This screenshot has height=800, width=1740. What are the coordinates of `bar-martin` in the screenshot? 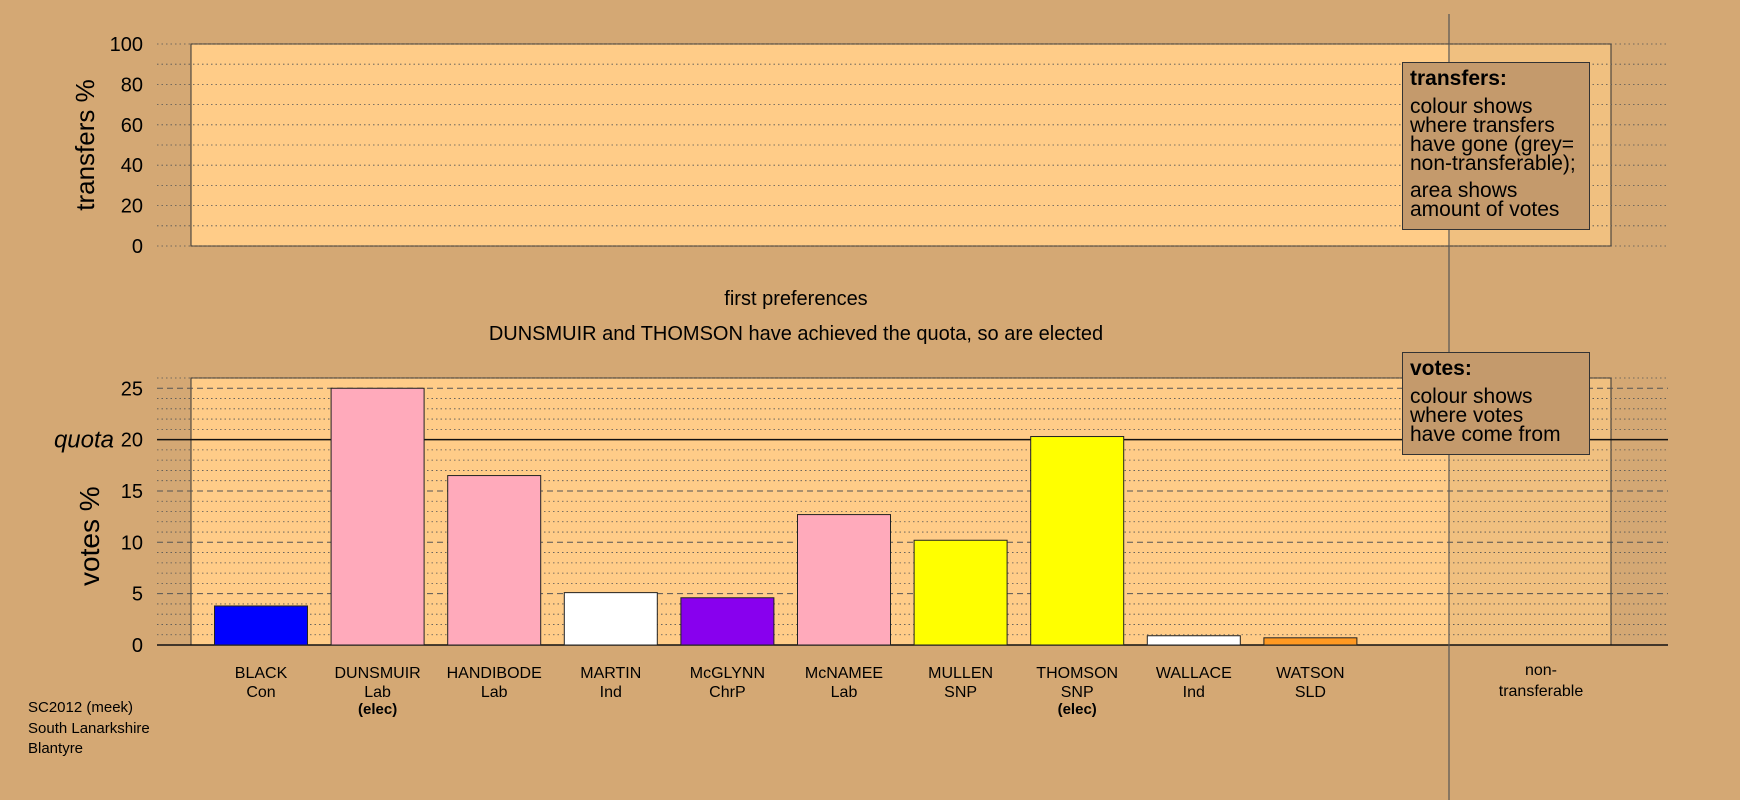 It's located at (610, 619).